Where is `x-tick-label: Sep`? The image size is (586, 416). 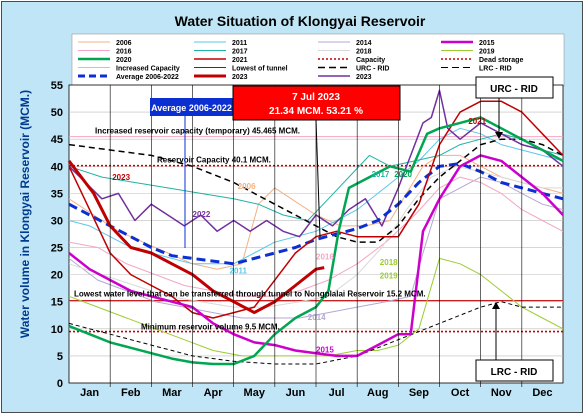 x-tick-label: Sep is located at coordinates (419, 393).